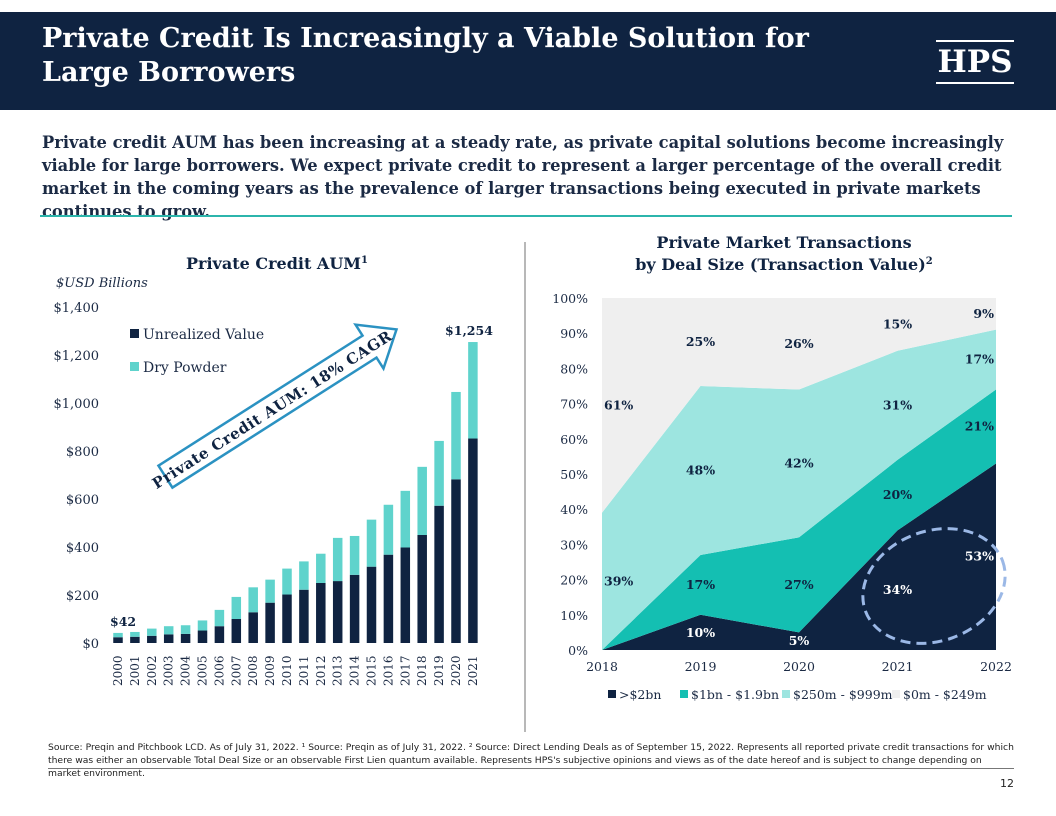 This screenshot has height=816, width=1056. What do you see at coordinates (979, 425) in the screenshot?
I see `deal-data-label: 21%` at bounding box center [979, 425].